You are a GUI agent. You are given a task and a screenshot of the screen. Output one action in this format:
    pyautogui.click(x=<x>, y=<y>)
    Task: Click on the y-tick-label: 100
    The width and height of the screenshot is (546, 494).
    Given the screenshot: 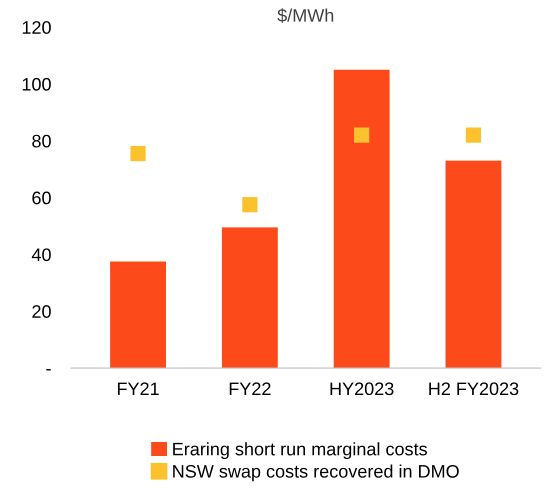 What is the action you would take?
    pyautogui.click(x=36, y=84)
    